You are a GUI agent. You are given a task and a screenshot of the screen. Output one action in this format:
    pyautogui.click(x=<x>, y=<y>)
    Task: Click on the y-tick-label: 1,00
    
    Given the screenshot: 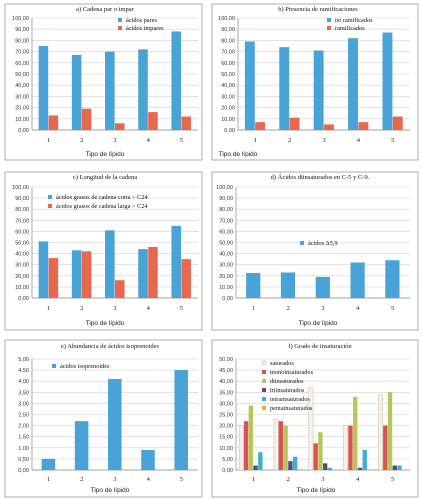 What is the action you would take?
    pyautogui.click(x=23, y=449)
    